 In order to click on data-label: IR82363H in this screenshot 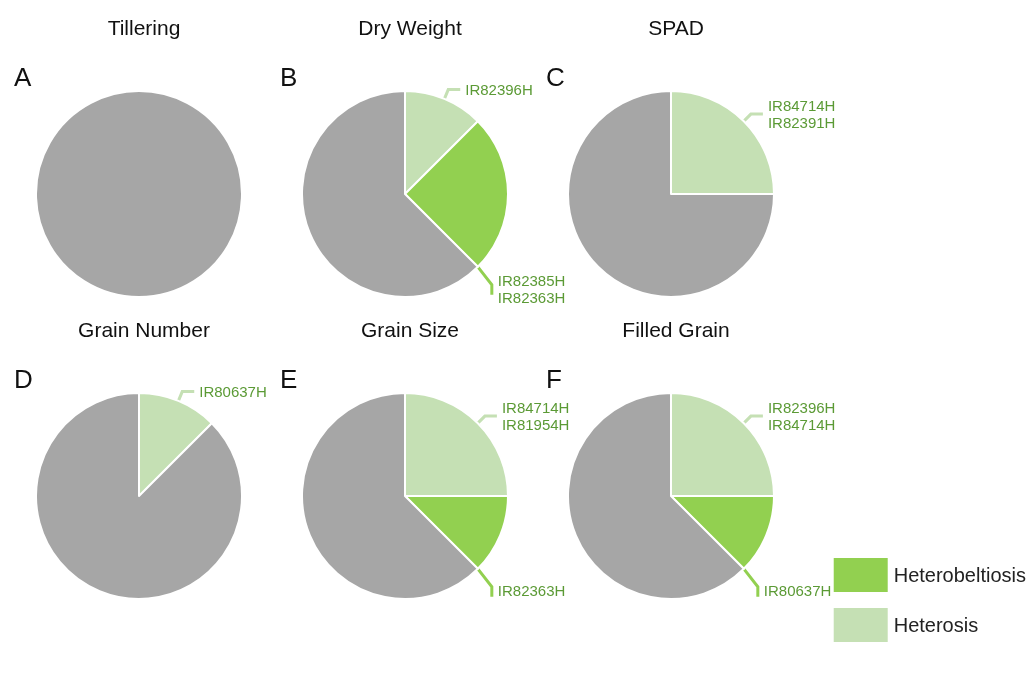, I will do `click(531, 591)`.